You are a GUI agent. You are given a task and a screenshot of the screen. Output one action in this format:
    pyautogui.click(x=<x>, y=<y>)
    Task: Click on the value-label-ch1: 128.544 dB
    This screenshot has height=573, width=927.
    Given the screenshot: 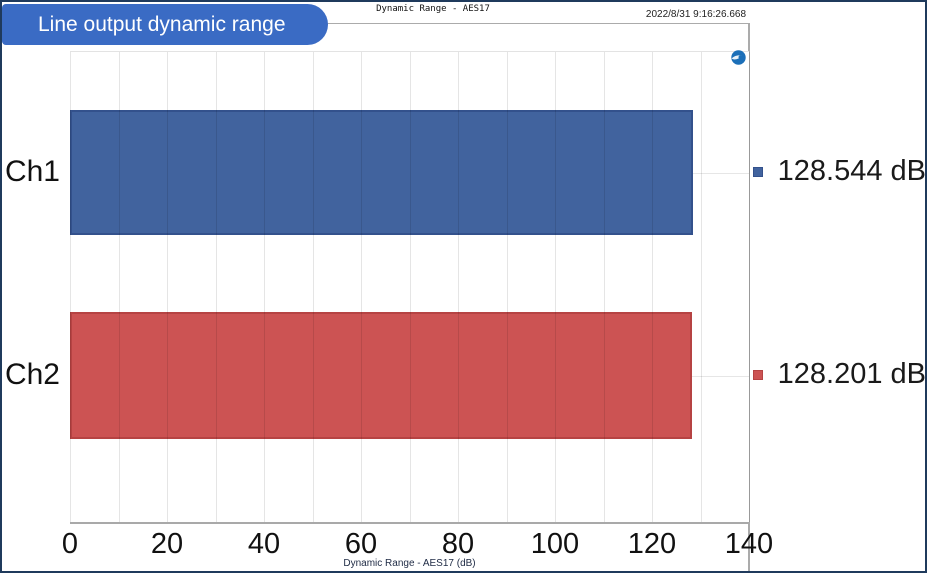 What is the action you would take?
    pyautogui.click(x=851, y=171)
    